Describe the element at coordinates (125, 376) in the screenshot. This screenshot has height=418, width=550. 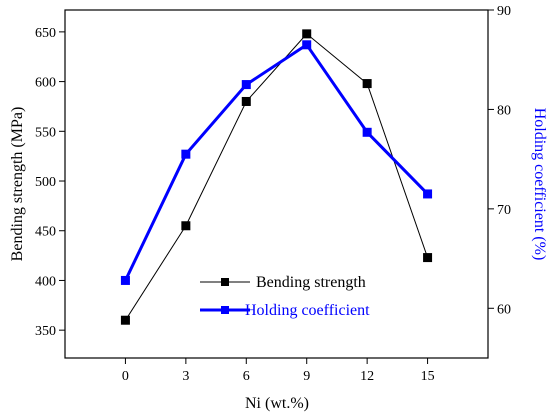
I see `x-tick-label: 0` at that location.